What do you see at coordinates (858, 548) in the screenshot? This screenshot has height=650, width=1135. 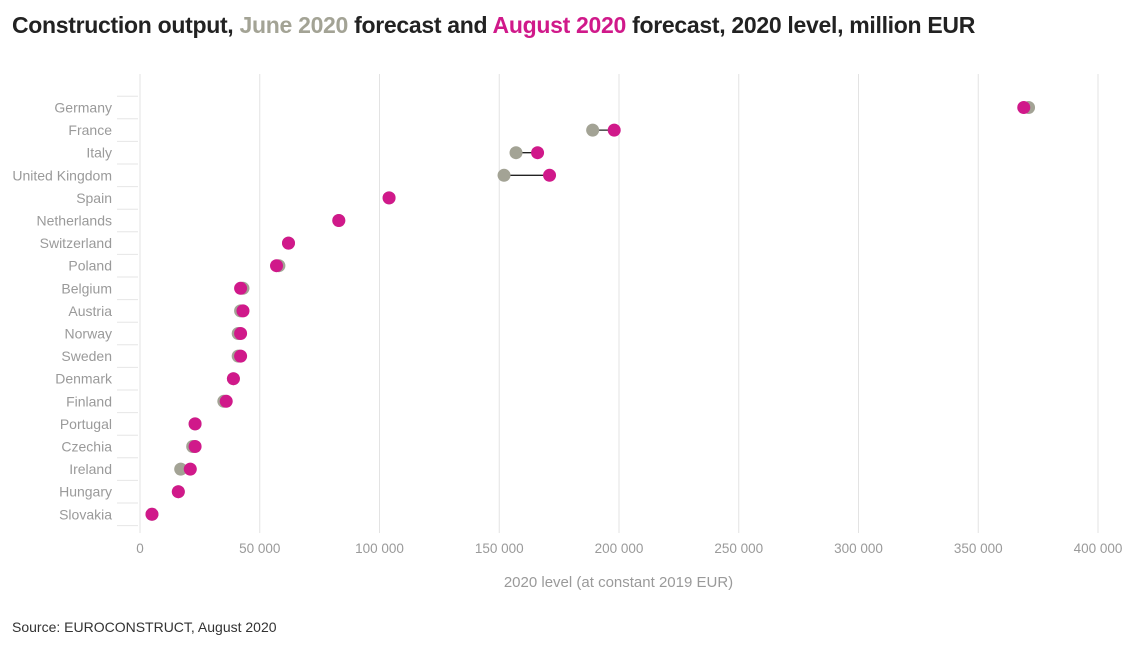 I see `x-tick-label: 300 000` at bounding box center [858, 548].